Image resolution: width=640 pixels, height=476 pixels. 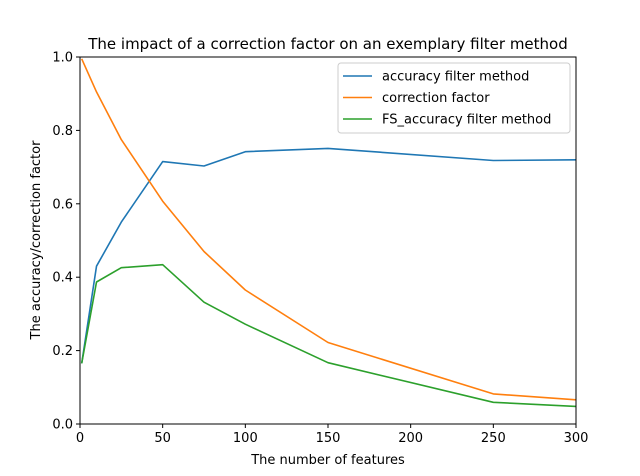 What do you see at coordinates (493, 438) in the screenshot?
I see `x-tick-label: 250` at bounding box center [493, 438].